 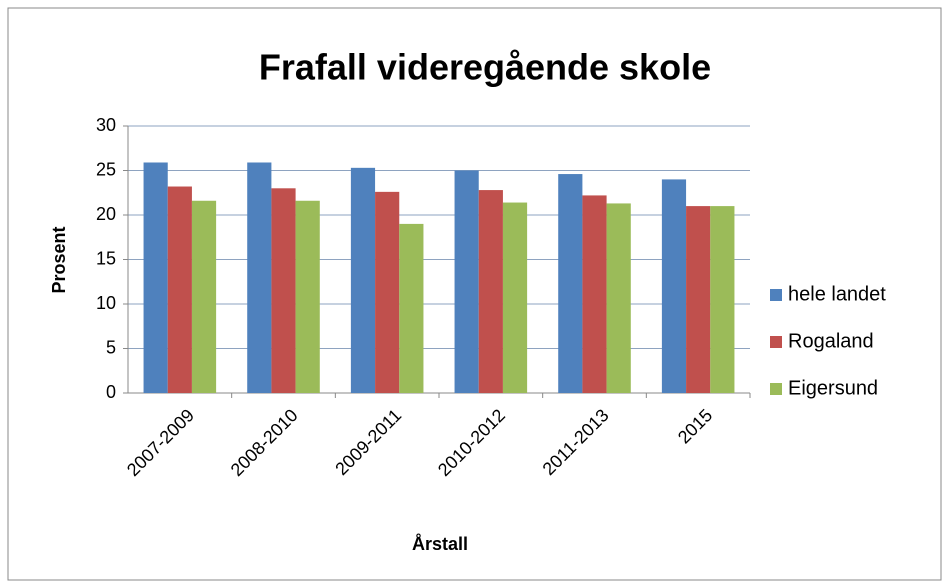 What do you see at coordinates (111, 392) in the screenshot?
I see `y-tick-label: 0` at bounding box center [111, 392].